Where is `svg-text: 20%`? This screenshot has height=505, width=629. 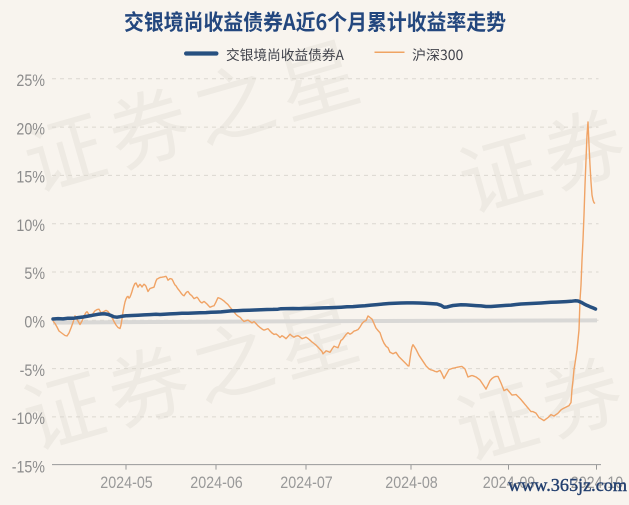 svg-text: 20% is located at coordinates (30, 128).